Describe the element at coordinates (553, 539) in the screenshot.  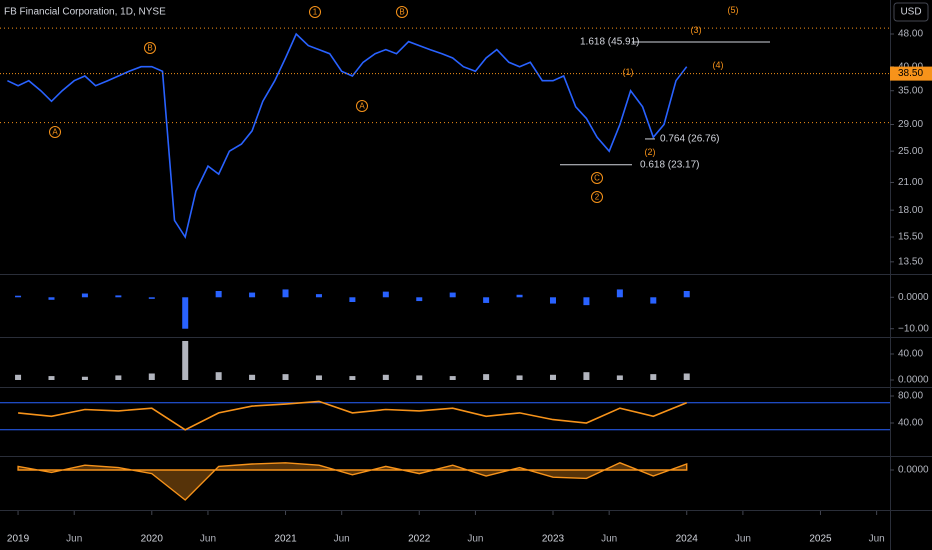
I see `x-tick-label: 2023` at that location.